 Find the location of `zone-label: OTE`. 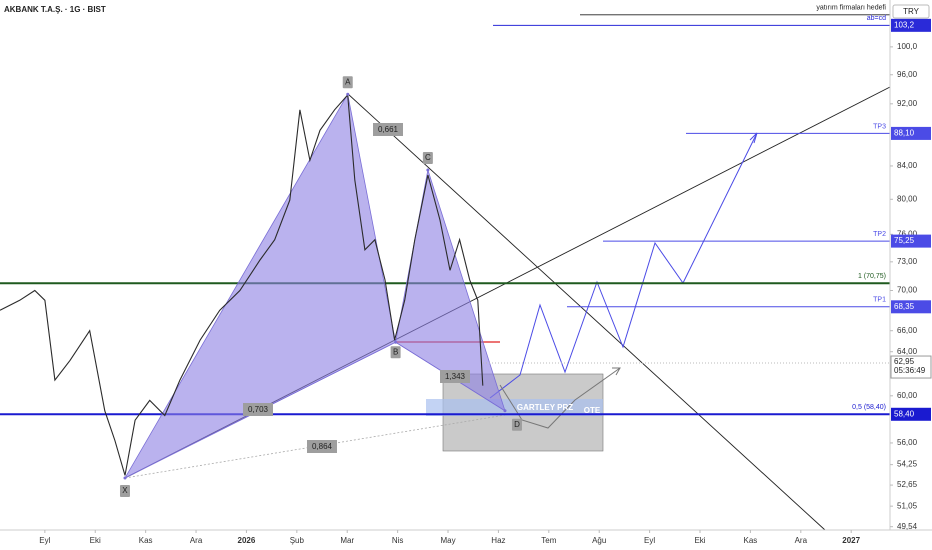

zone-label: OTE is located at coordinates (592, 410).